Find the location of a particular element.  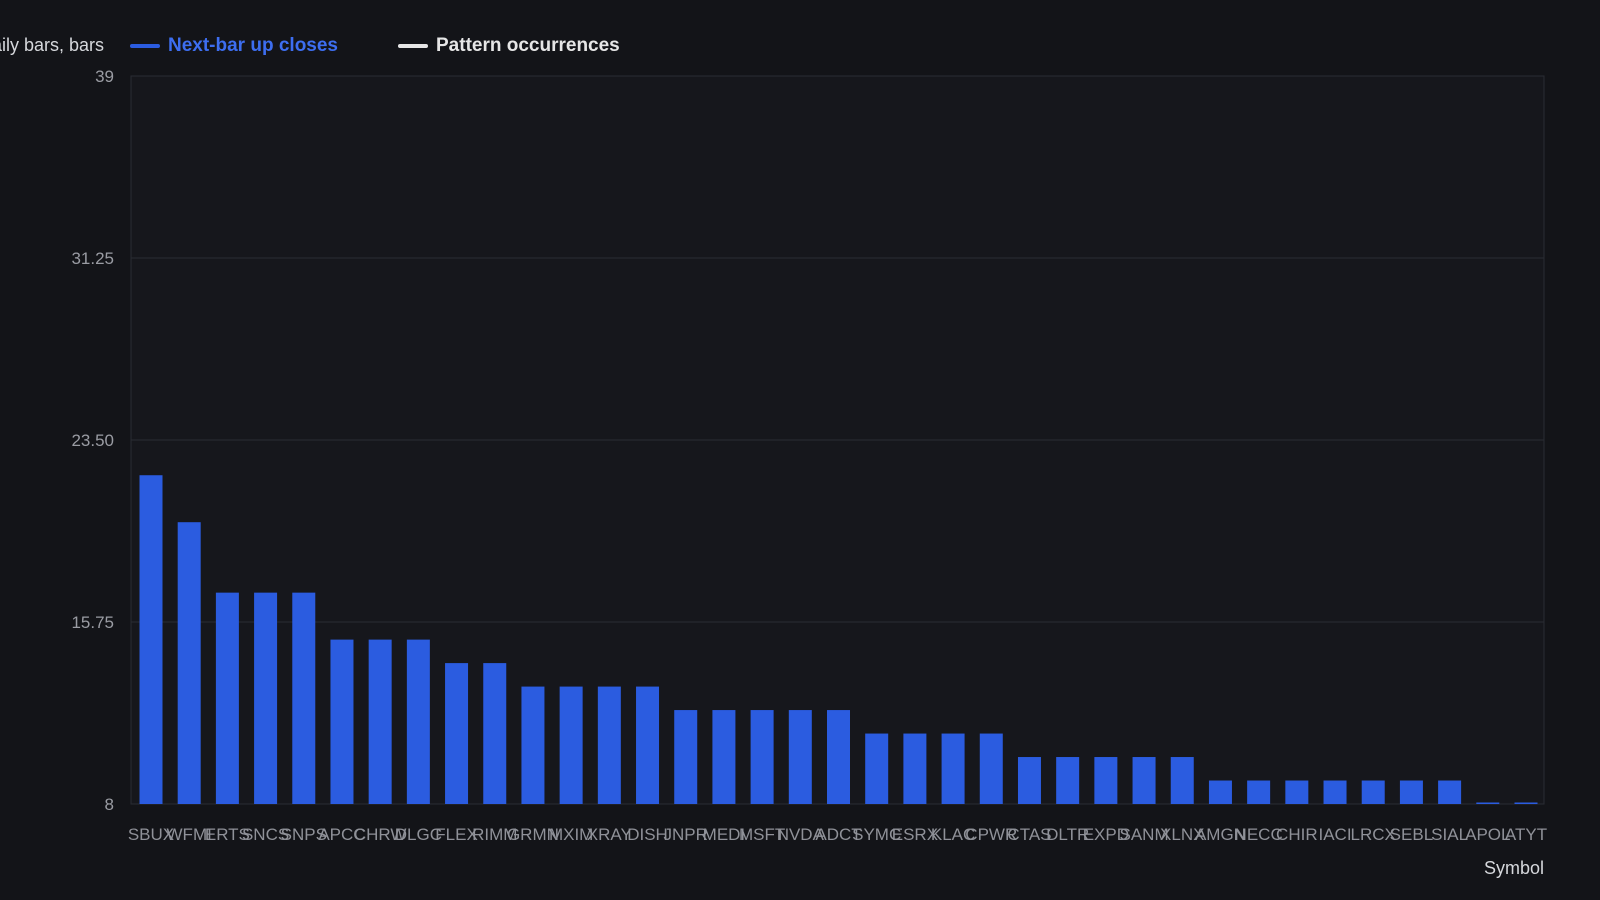

x-tick-label: XLNX is located at coordinates (1182, 834).